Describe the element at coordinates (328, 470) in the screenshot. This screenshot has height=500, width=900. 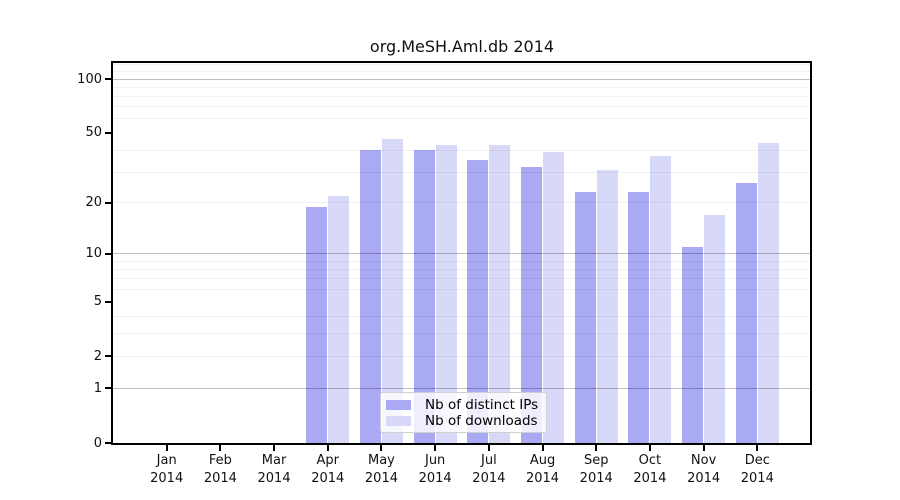
I see `x-tick-label-apr: Apr 2014` at that location.